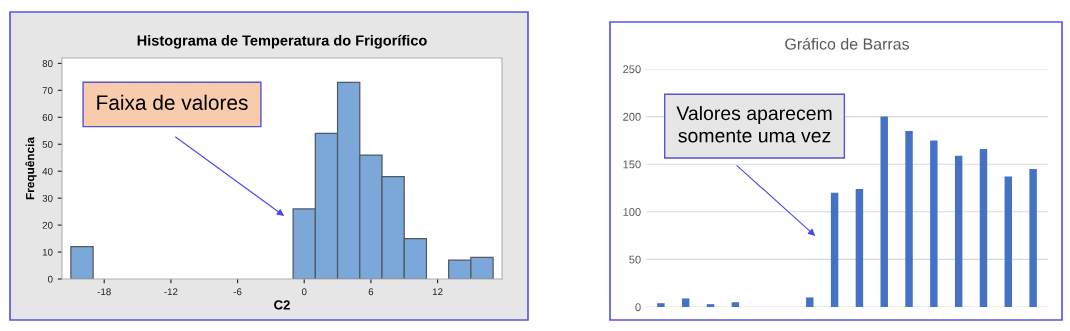 This screenshot has width=1070, height=331. I want to click on x-tick-label: -6, so click(237, 292).